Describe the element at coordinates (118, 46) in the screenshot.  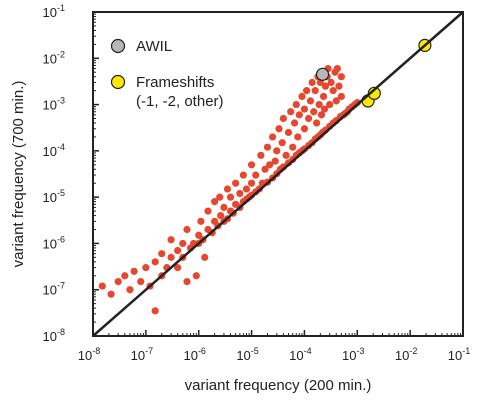
I see `legend-marker` at that location.